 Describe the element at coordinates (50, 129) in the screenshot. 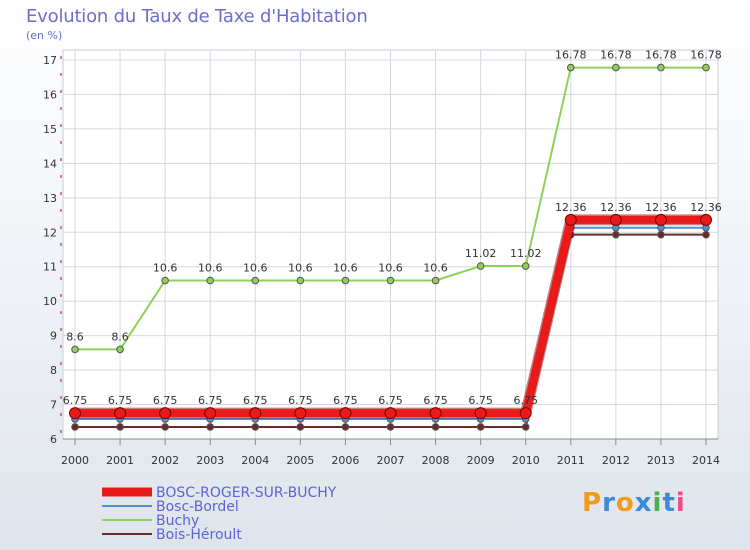

I see `y-tick-label: 15` at that location.